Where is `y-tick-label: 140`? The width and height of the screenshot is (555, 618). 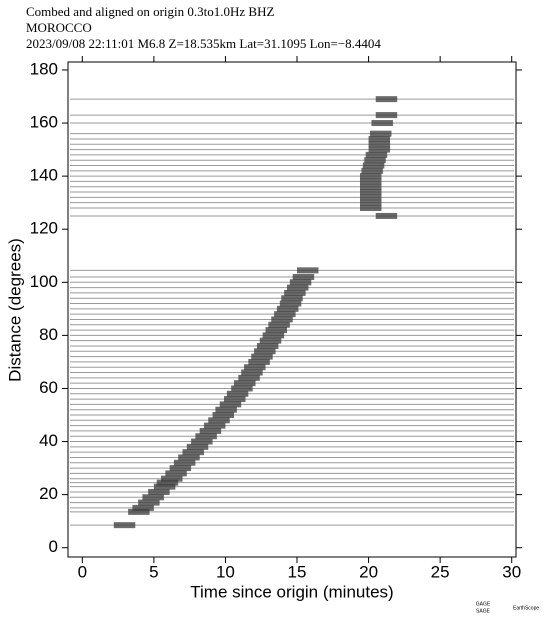 y-tick-label: 140 is located at coordinates (44, 175).